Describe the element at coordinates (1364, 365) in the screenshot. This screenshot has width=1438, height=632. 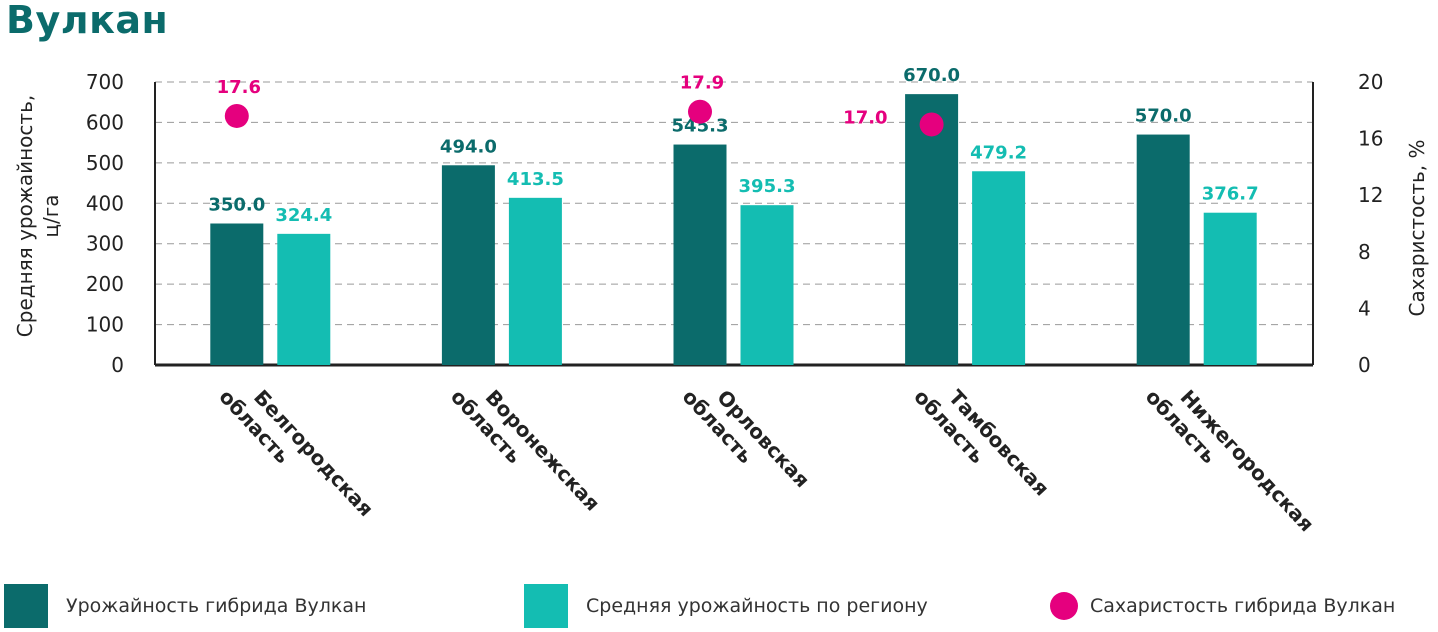
I see `y2-tick-label: 0` at that location.